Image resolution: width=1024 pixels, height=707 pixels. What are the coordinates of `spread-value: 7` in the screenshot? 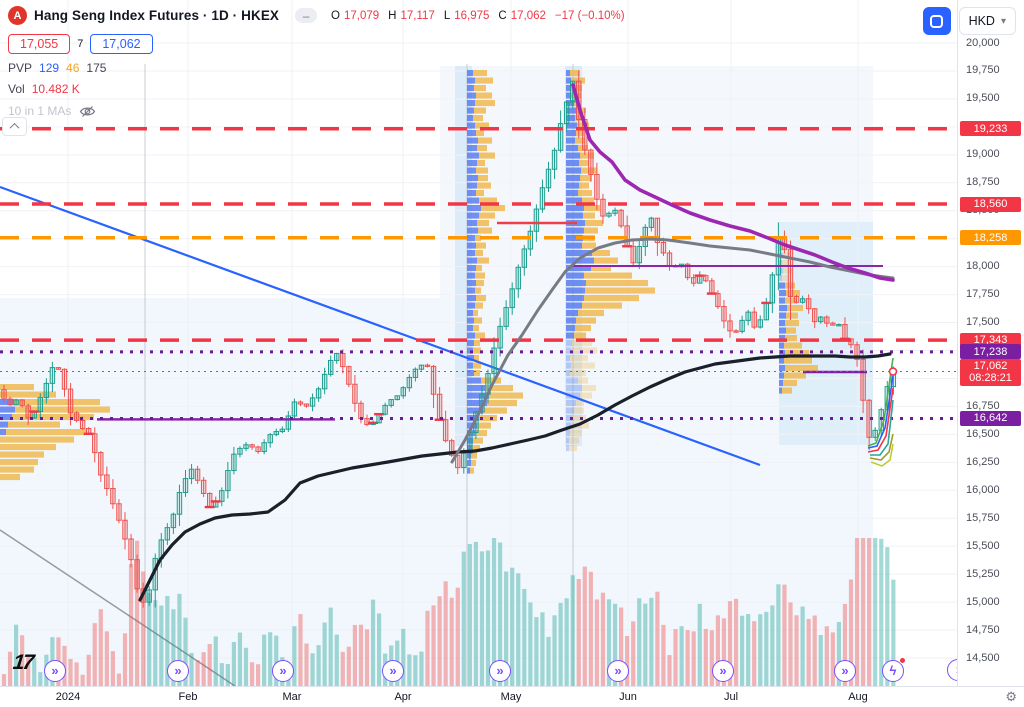 It's located at (80, 44).